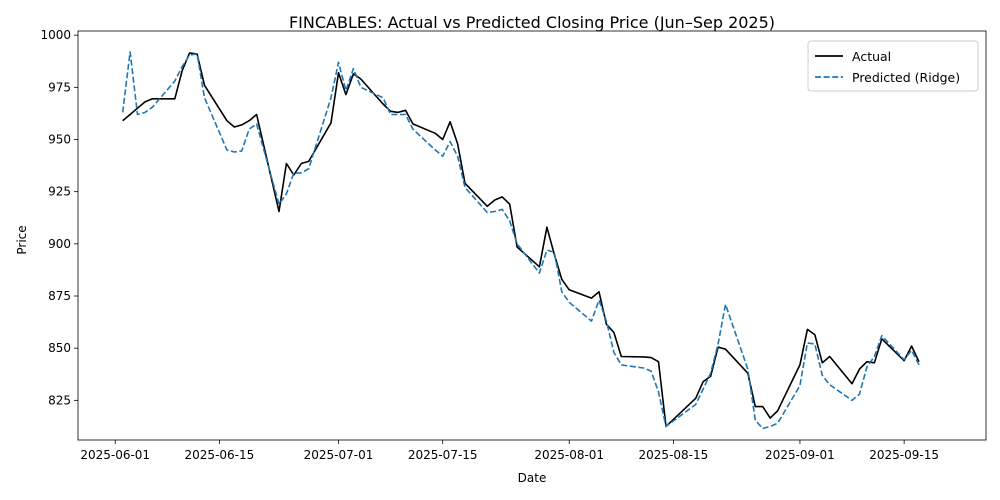  Describe the element at coordinates (59, 296) in the screenshot. I see `y-tick-label: 875` at that location.